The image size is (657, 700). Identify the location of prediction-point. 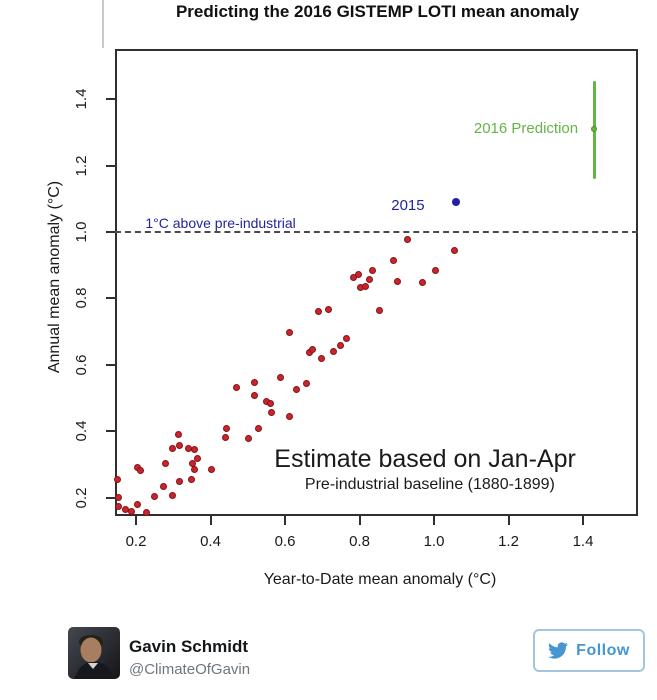
(594, 129).